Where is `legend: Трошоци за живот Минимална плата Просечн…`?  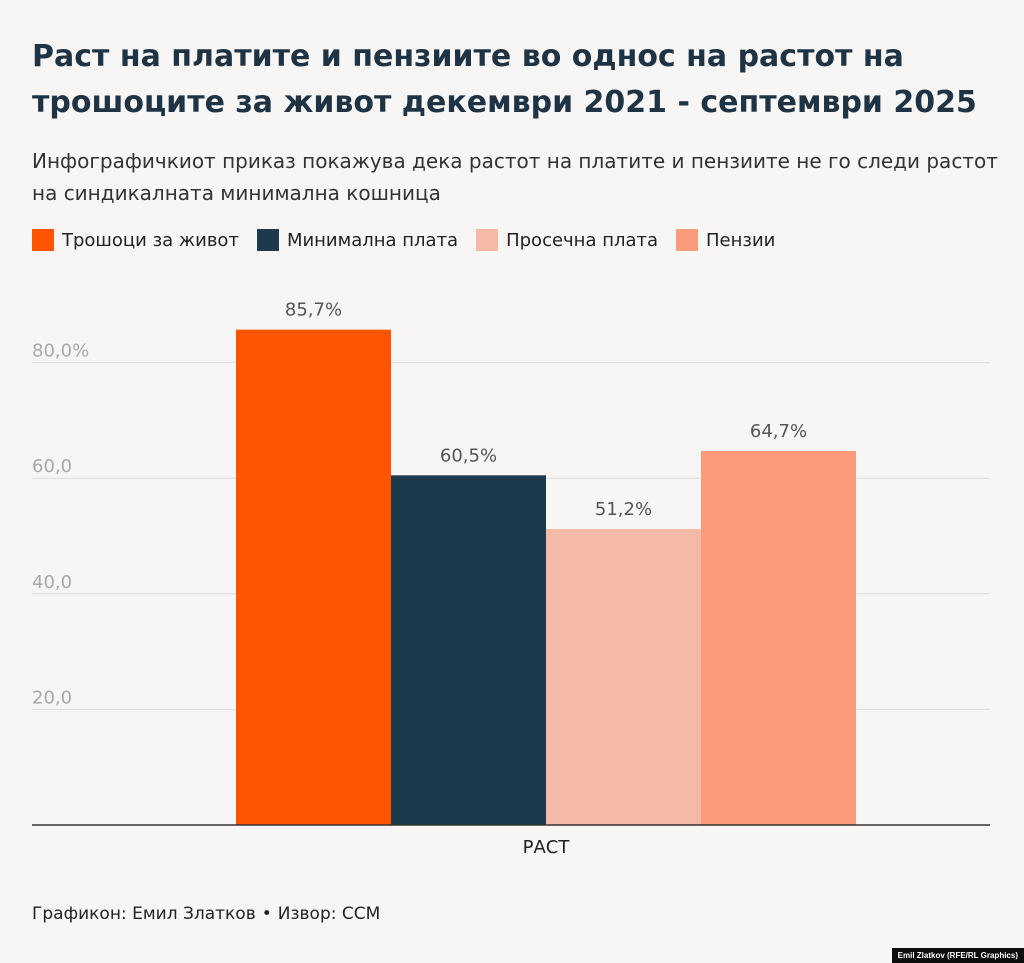 legend: Трошоци за живот Минимална плата Просечн… is located at coordinates (412, 240).